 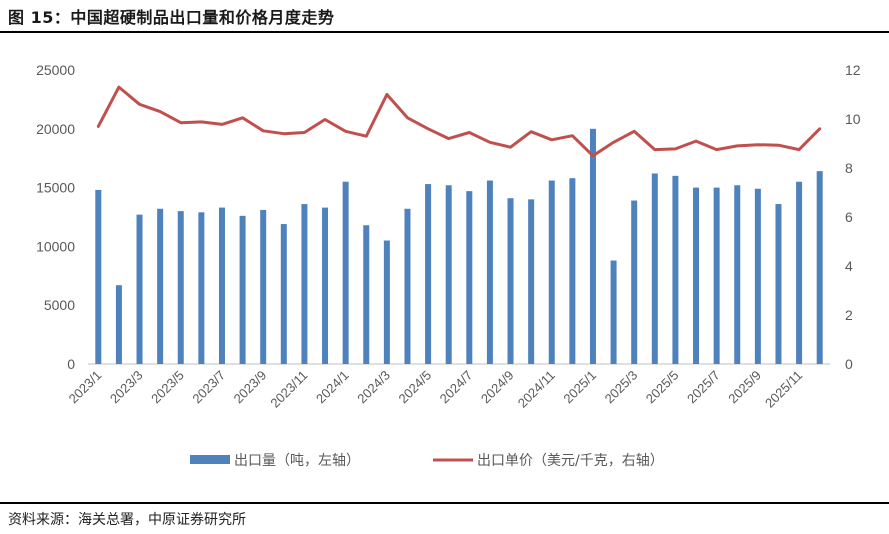 I want to click on line-series, so click(x=459, y=121).